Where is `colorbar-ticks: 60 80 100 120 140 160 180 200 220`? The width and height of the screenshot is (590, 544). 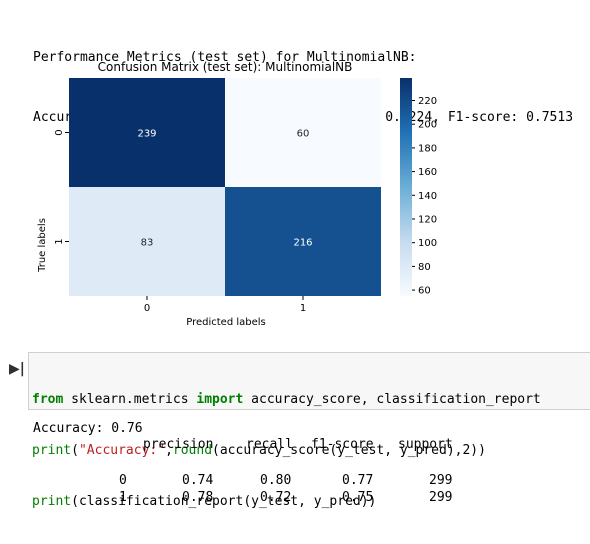 colorbar-ticks: 60 80 100 120 140 160 180 200 220 is located at coordinates (424, 196).